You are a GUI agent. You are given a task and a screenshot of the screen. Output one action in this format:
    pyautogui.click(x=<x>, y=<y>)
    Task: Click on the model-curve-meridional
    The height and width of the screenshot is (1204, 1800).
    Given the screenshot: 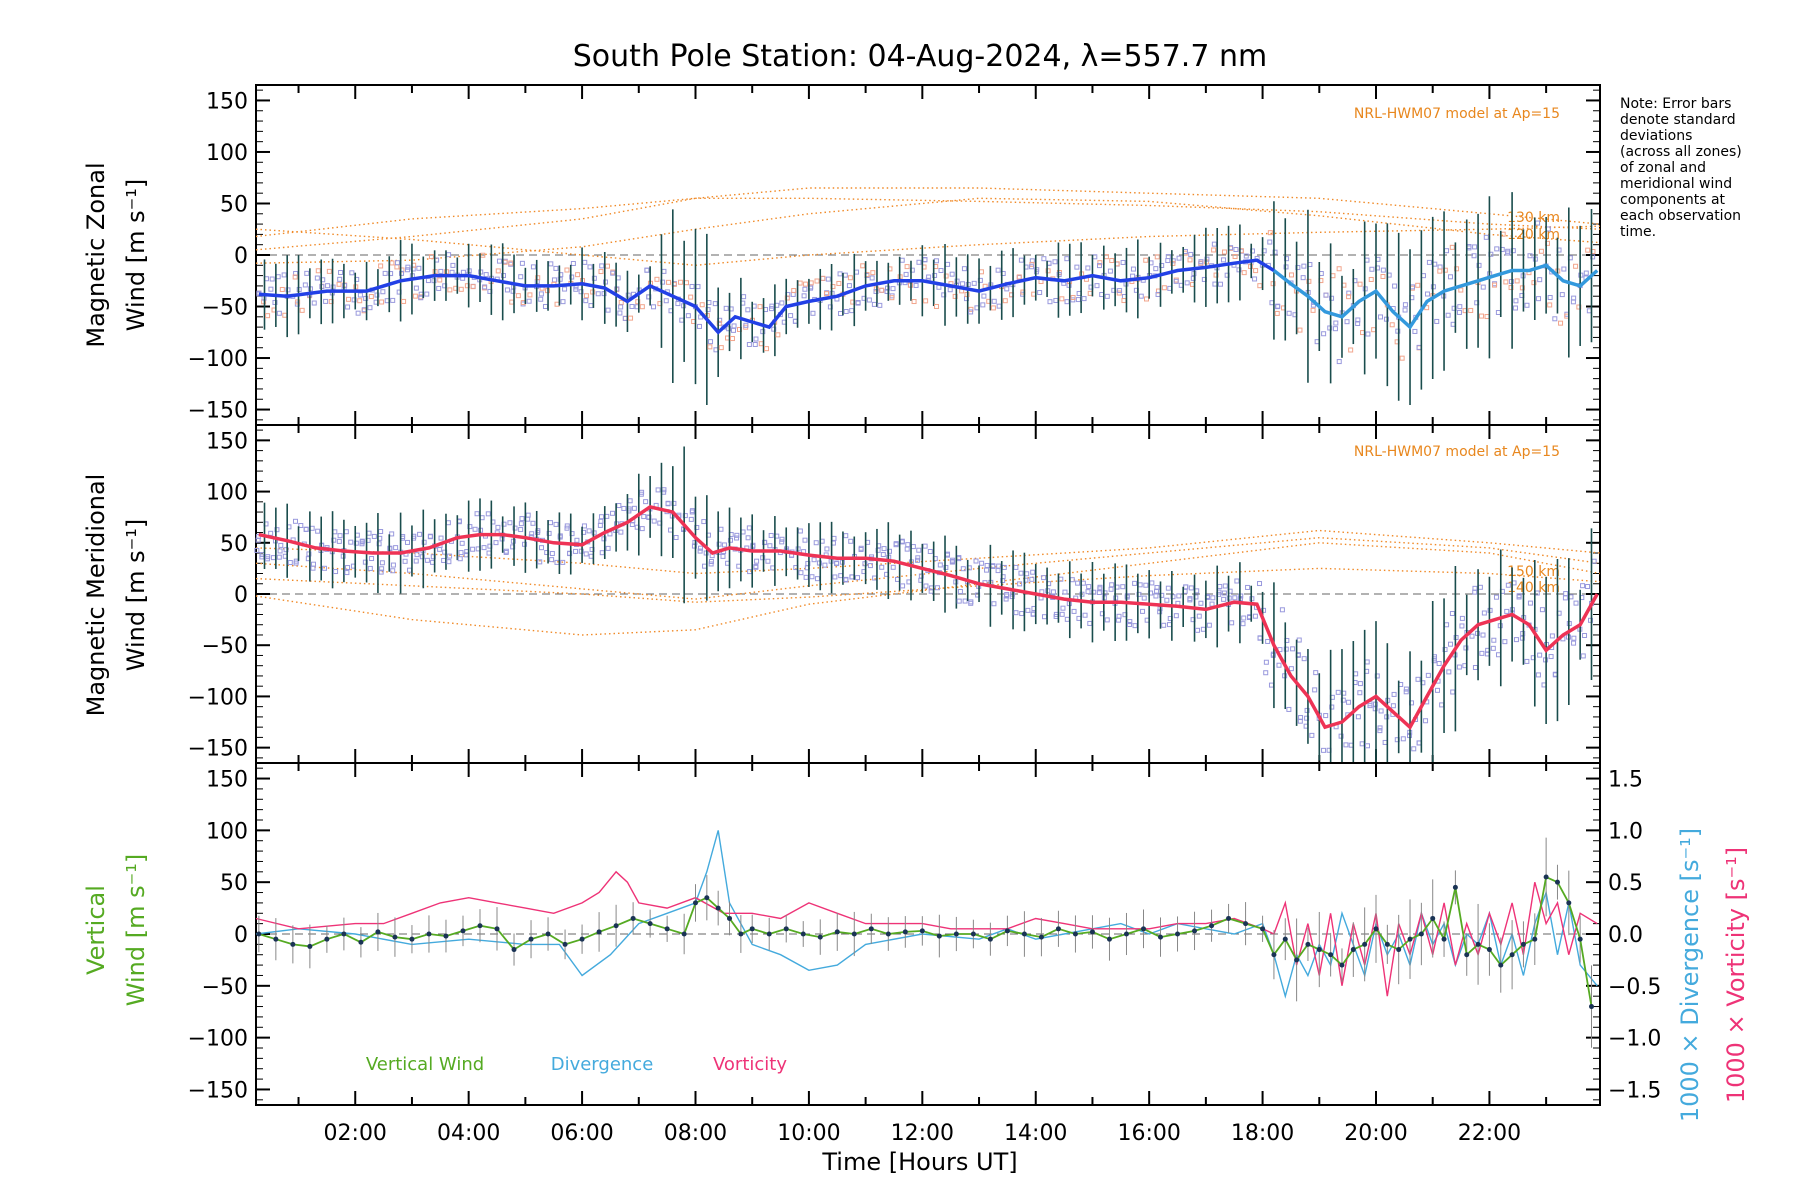 What is the action you would take?
    pyautogui.click(x=928, y=568)
    